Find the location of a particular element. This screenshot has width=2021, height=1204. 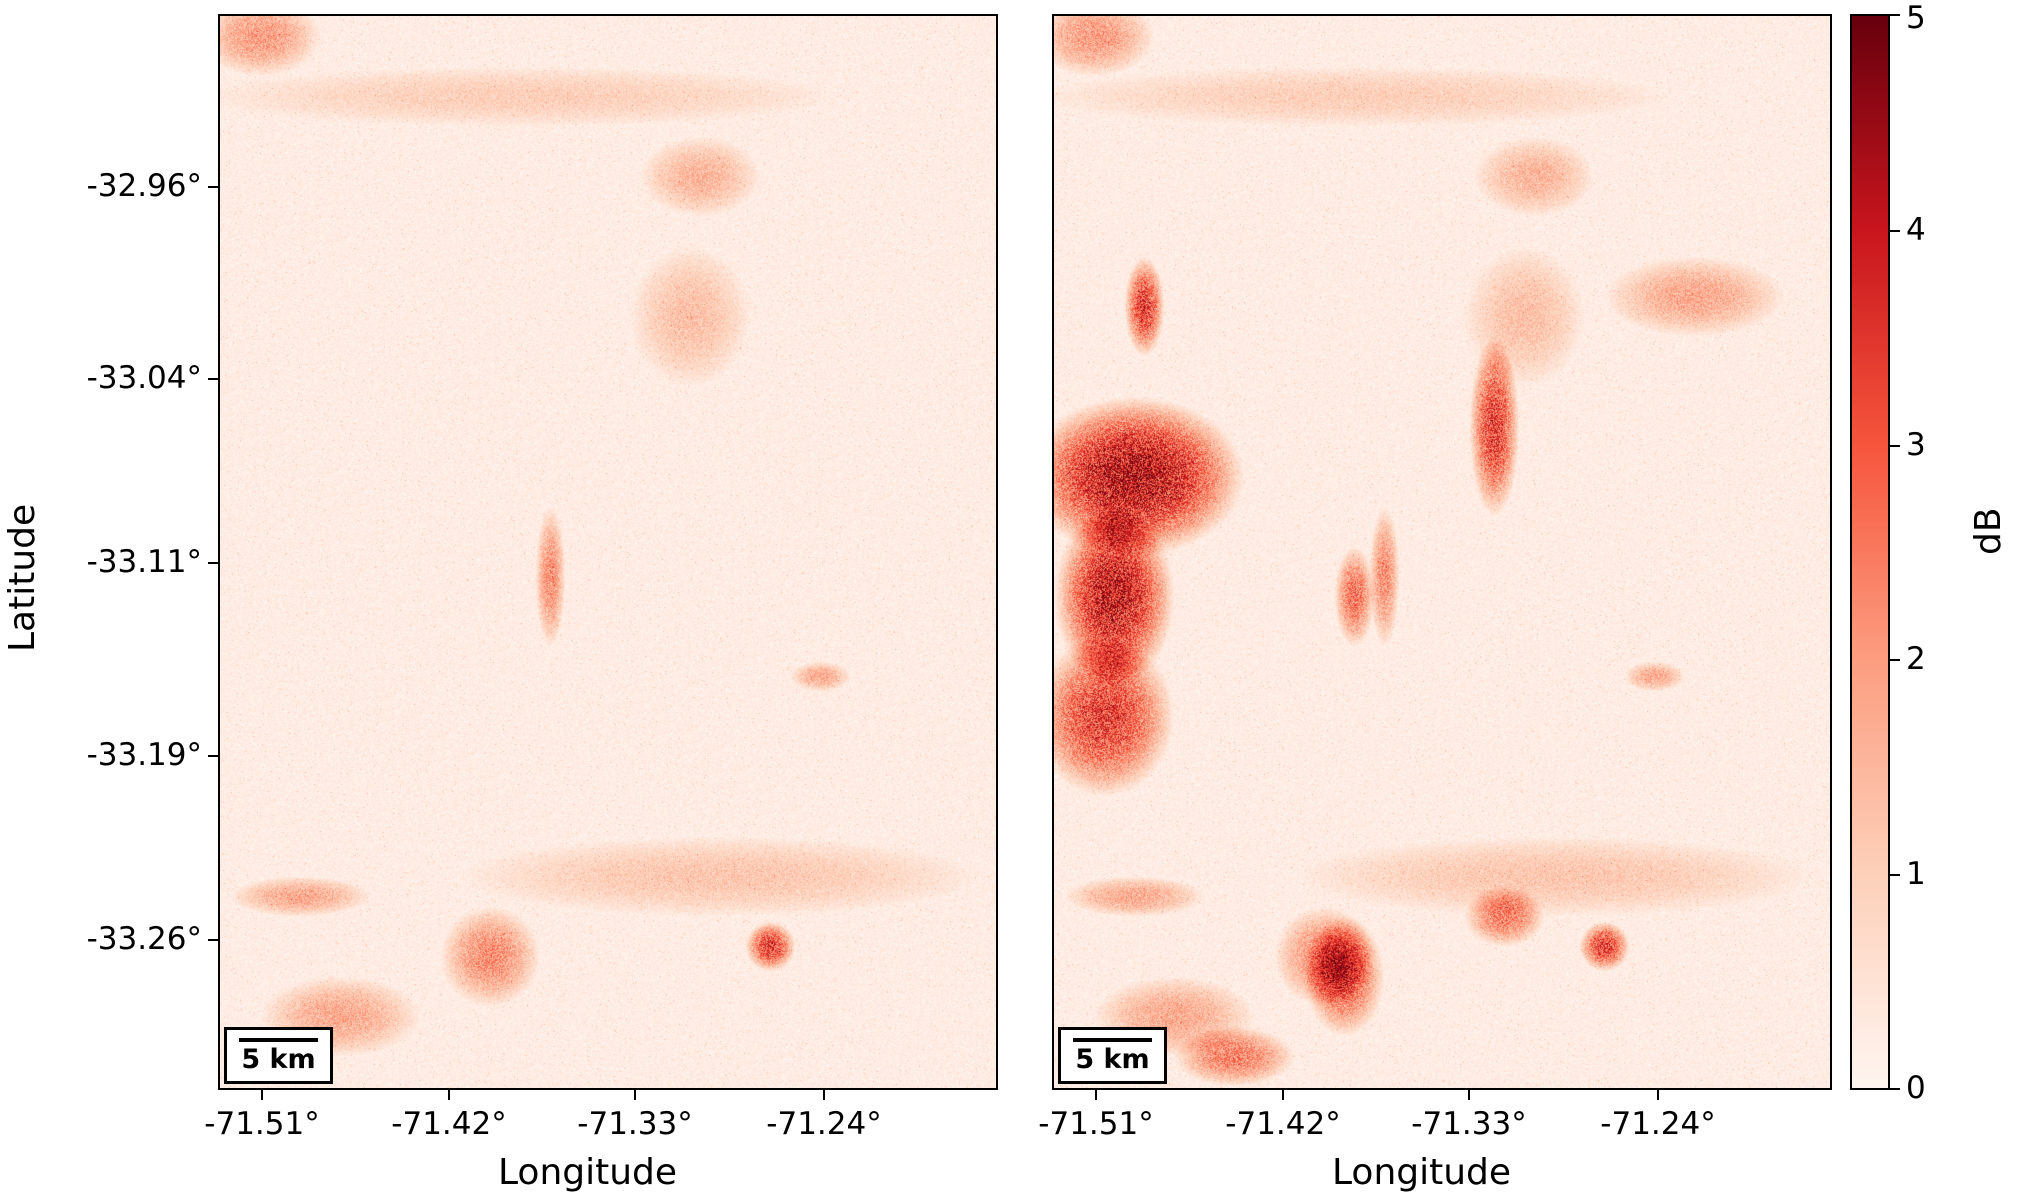

colorbar is located at coordinates (1870, 552).